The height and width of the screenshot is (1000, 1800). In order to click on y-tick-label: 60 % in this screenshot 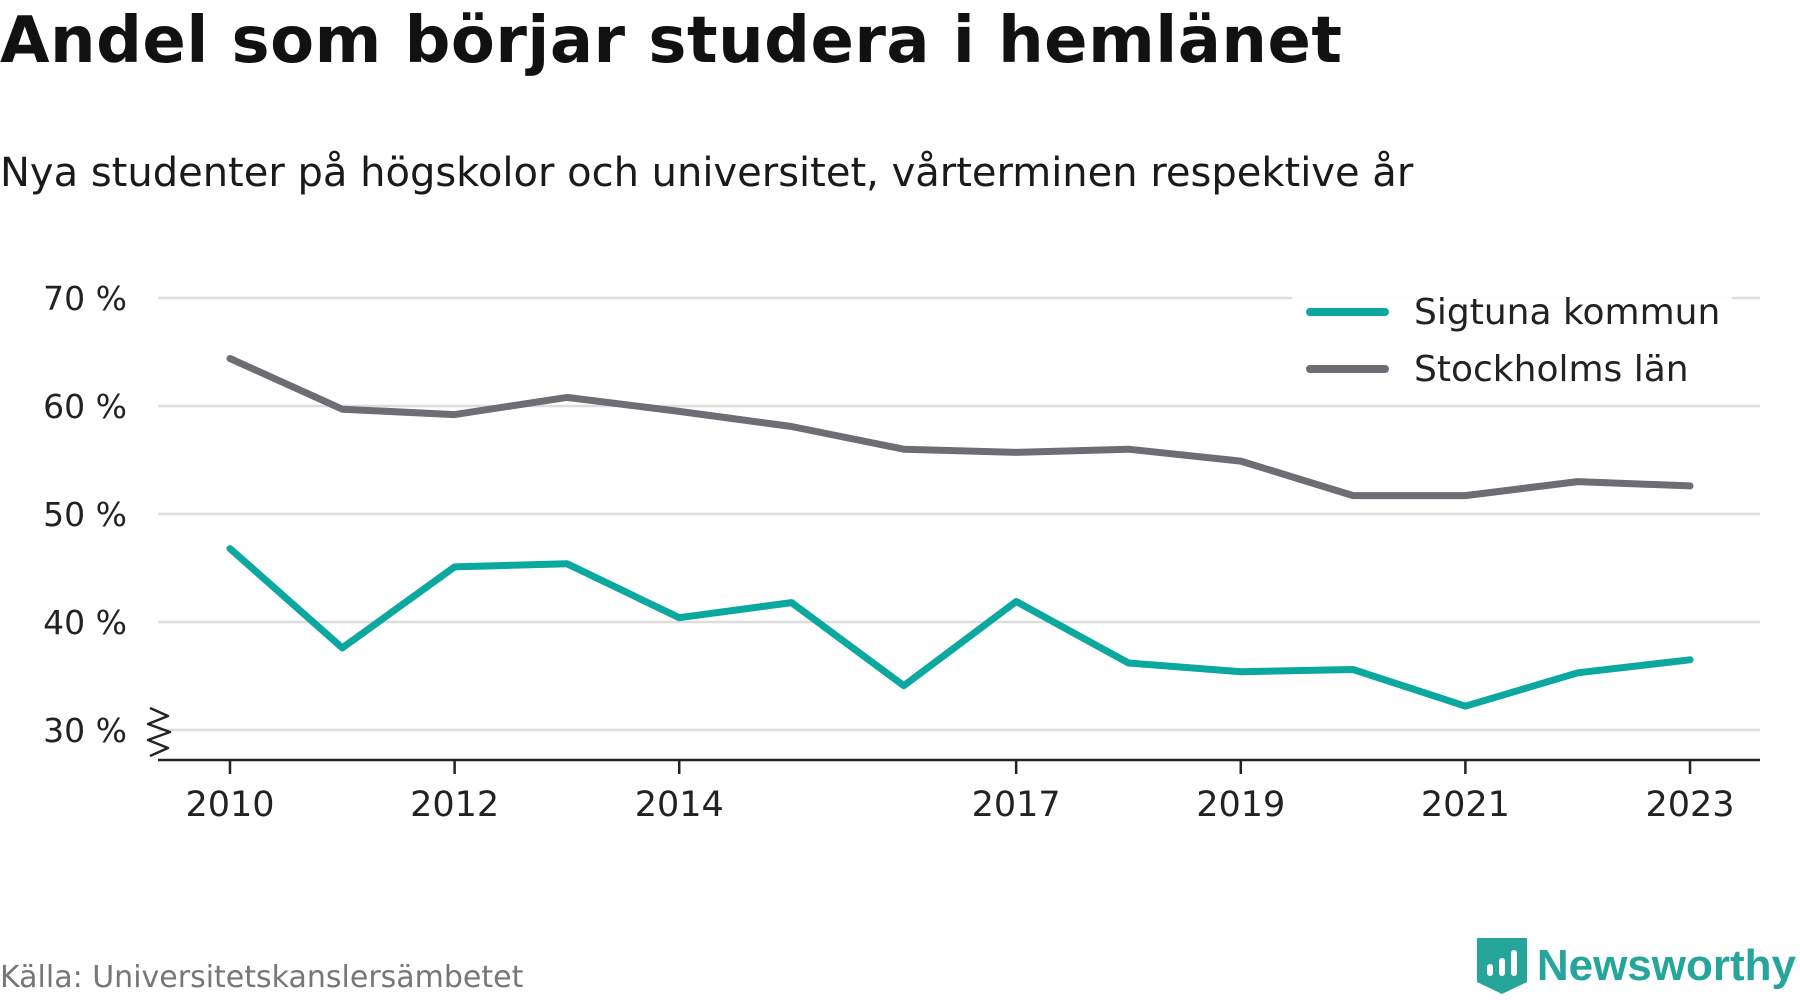, I will do `click(85, 406)`.